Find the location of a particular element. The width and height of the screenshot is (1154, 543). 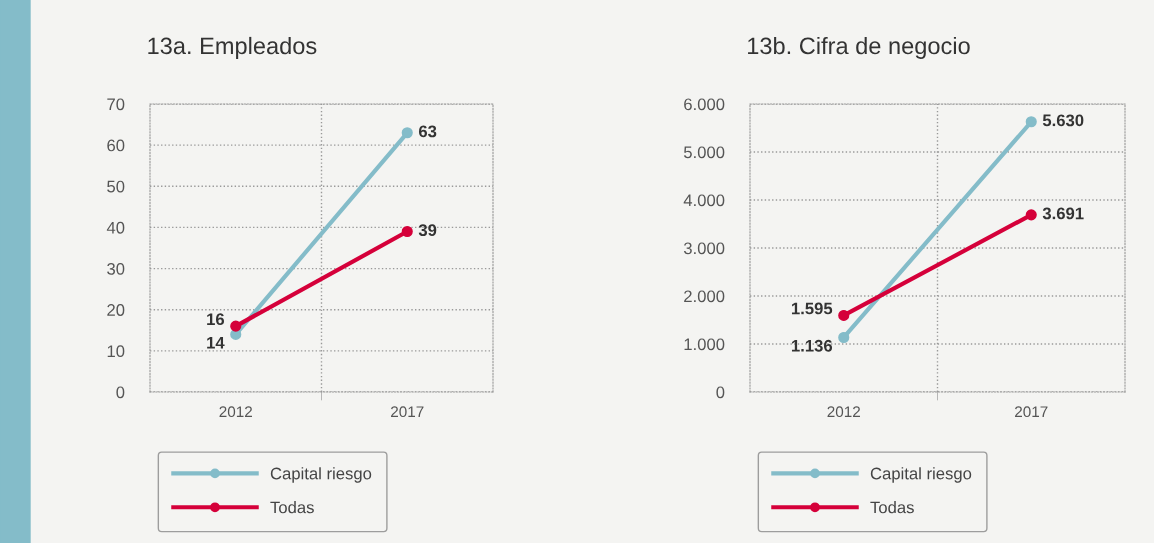

y-tick-label: 20 is located at coordinates (116, 310).